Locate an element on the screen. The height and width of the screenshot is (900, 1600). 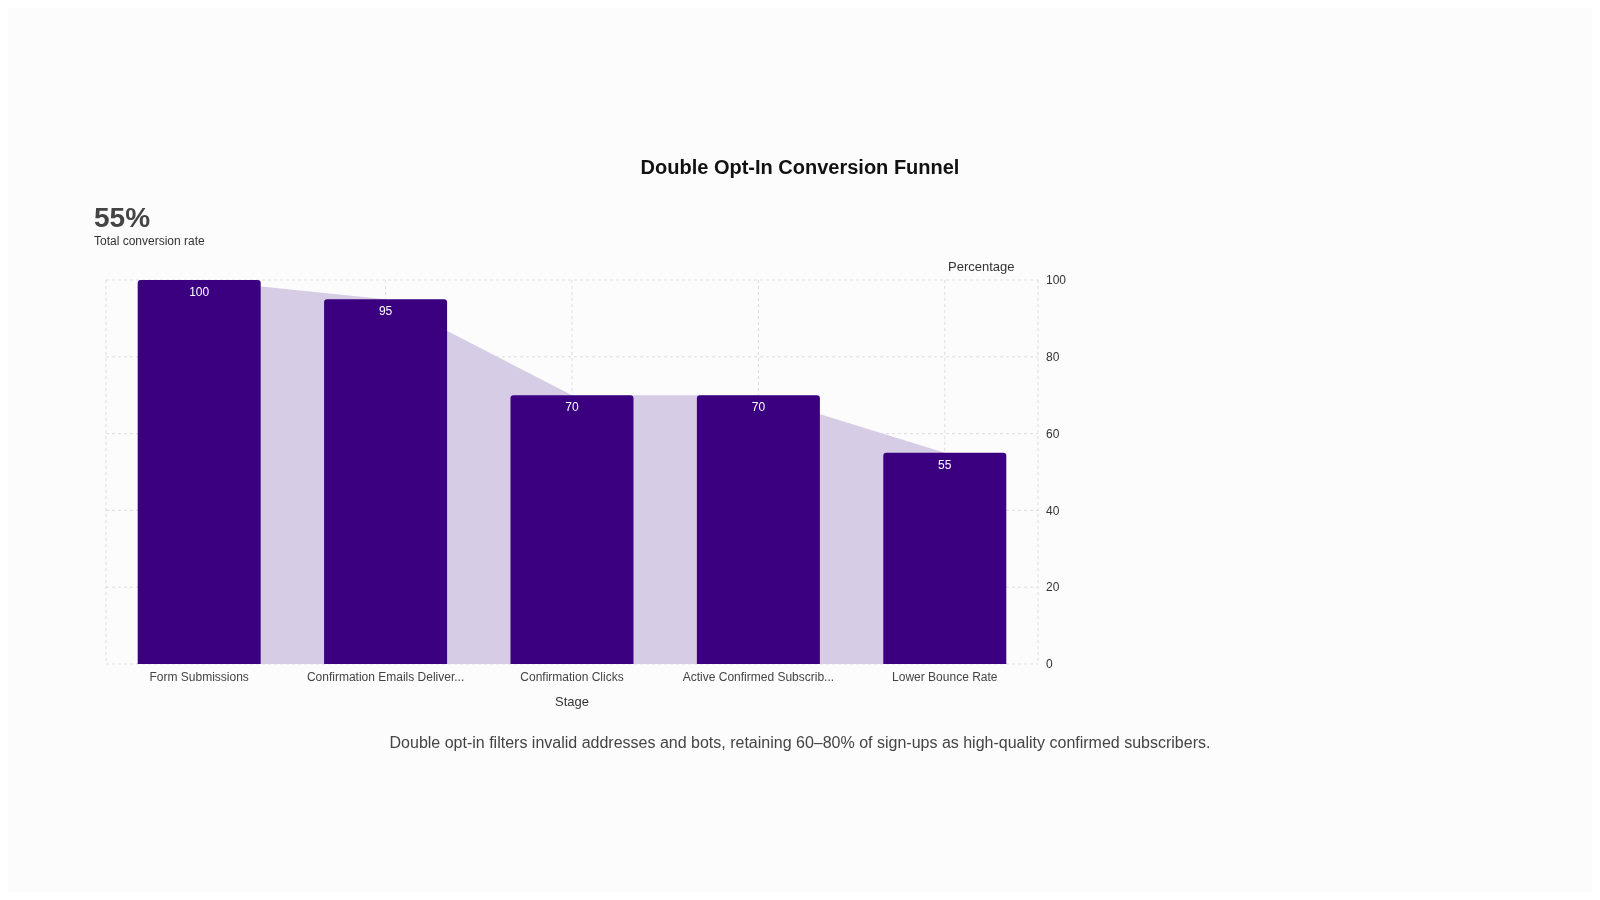
x-tick-label: Lower Bounce Rate is located at coordinates (945, 676).